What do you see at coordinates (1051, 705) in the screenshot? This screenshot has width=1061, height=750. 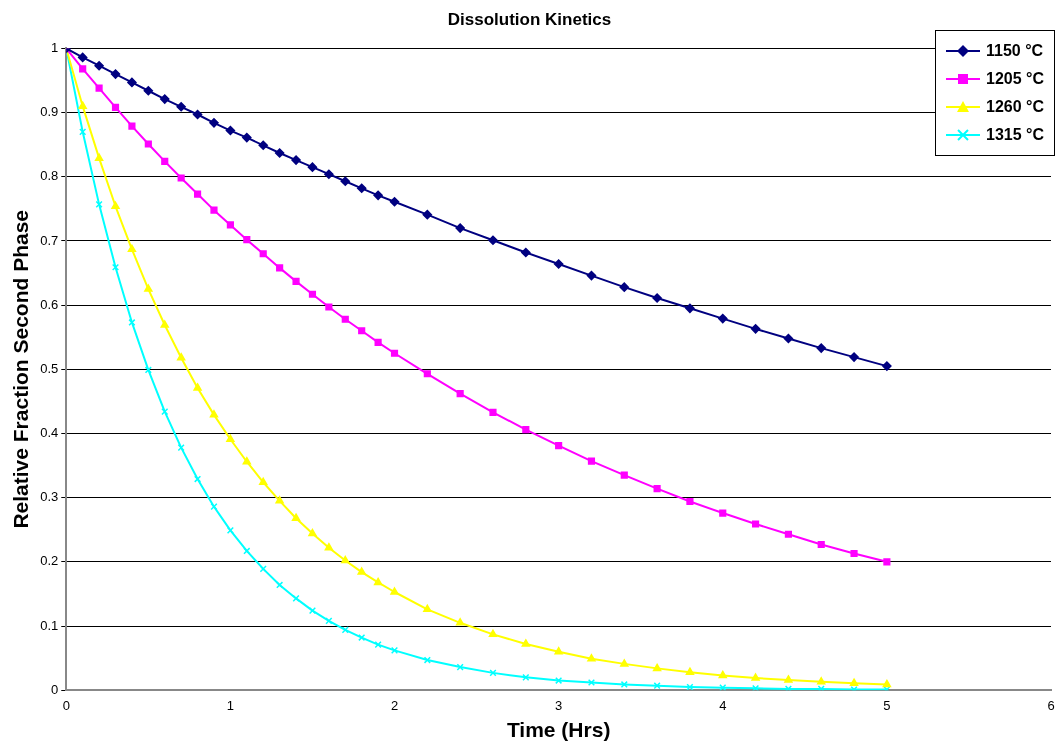 I see `x-tick-label: 6` at bounding box center [1051, 705].